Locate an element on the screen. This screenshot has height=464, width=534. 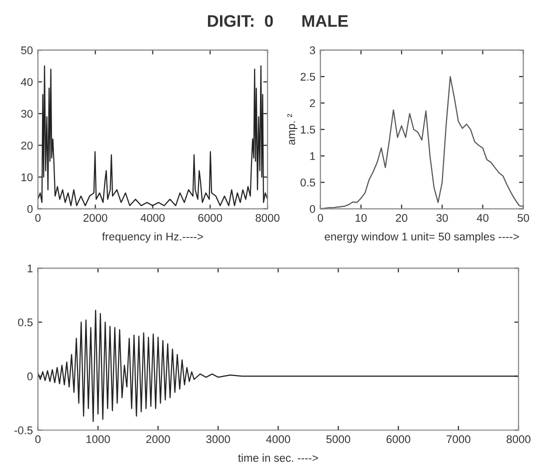
x-tick-label: 30 is located at coordinates (442, 218).